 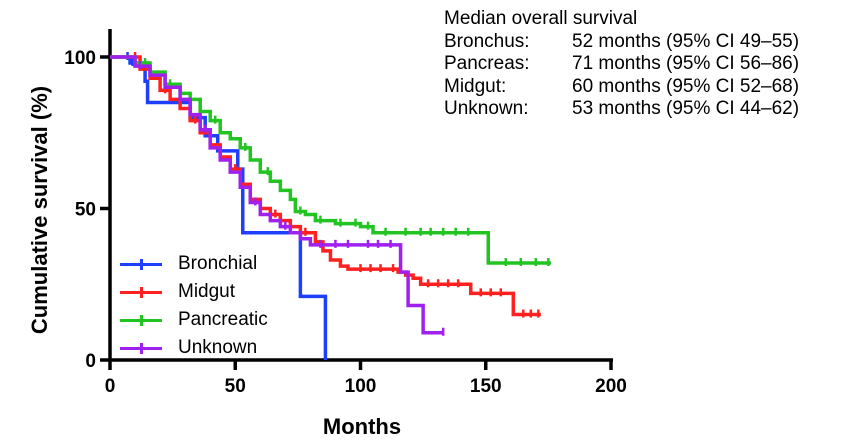 I want to click on annotation-row: Bronchus: 52 months (95% CI 49–55), so click(x=621, y=42).